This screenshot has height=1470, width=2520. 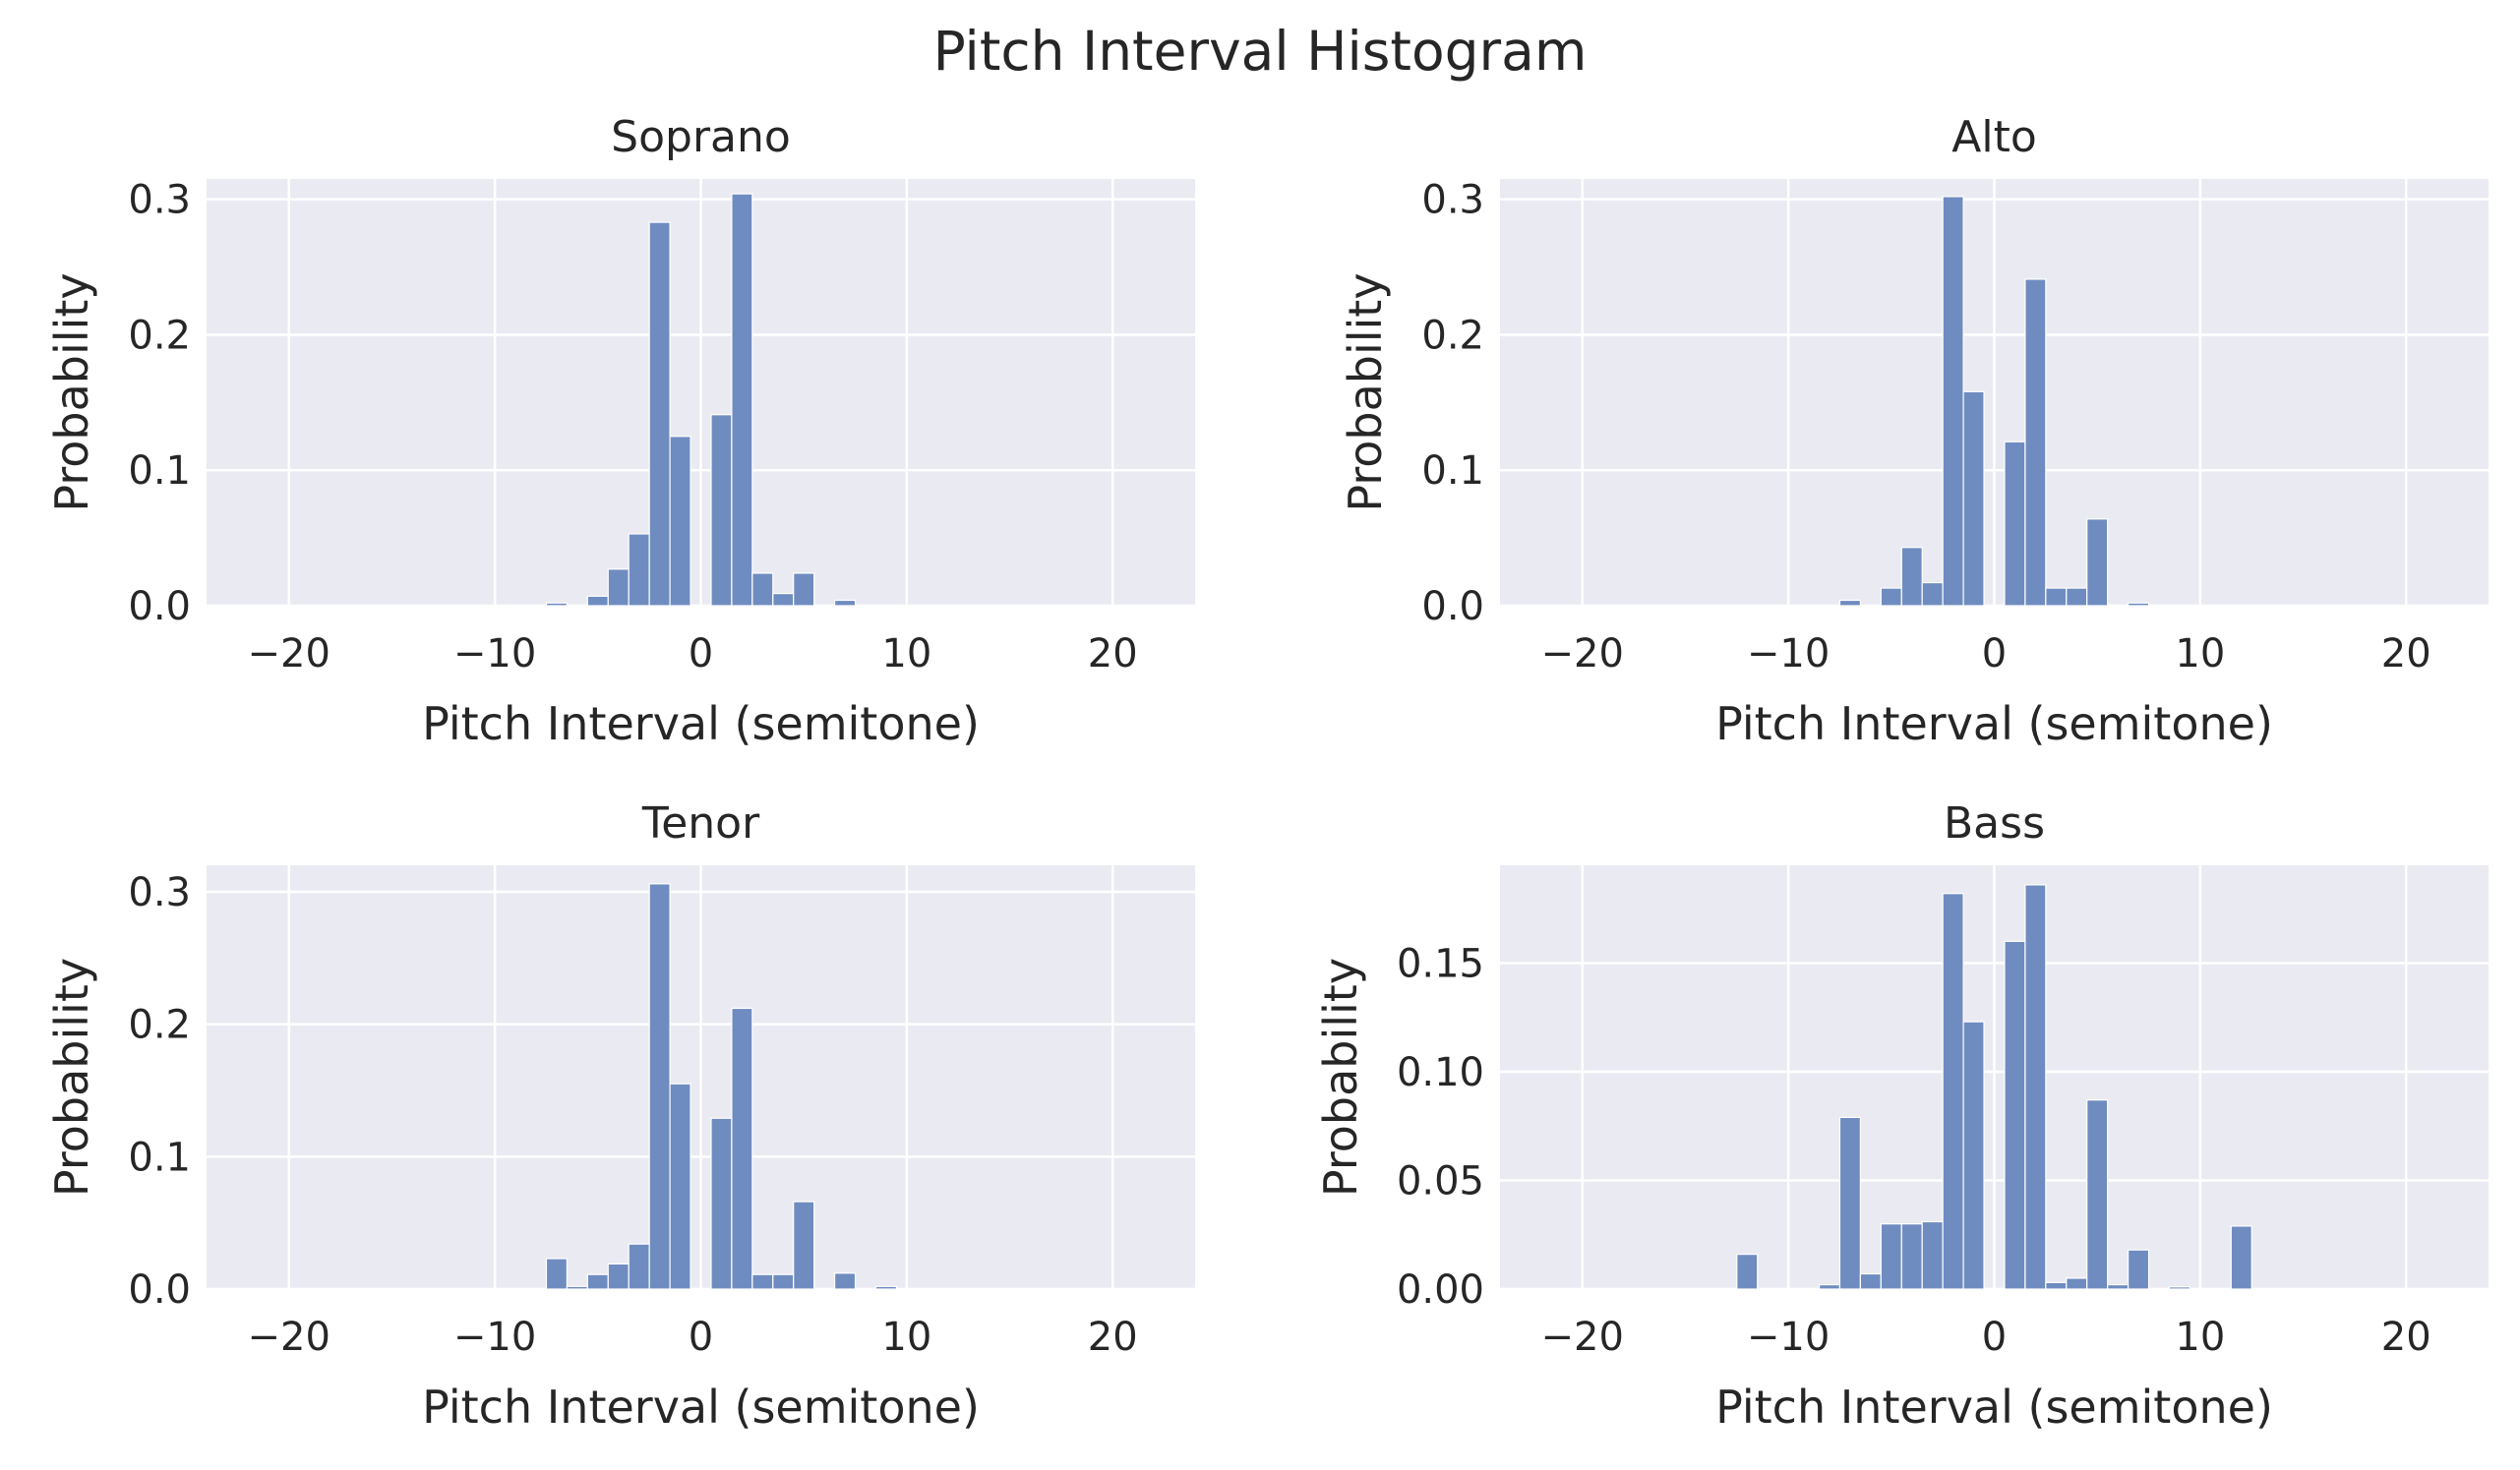 What do you see at coordinates (1994, 823) in the screenshot?
I see `subplot-title: Bass` at bounding box center [1994, 823].